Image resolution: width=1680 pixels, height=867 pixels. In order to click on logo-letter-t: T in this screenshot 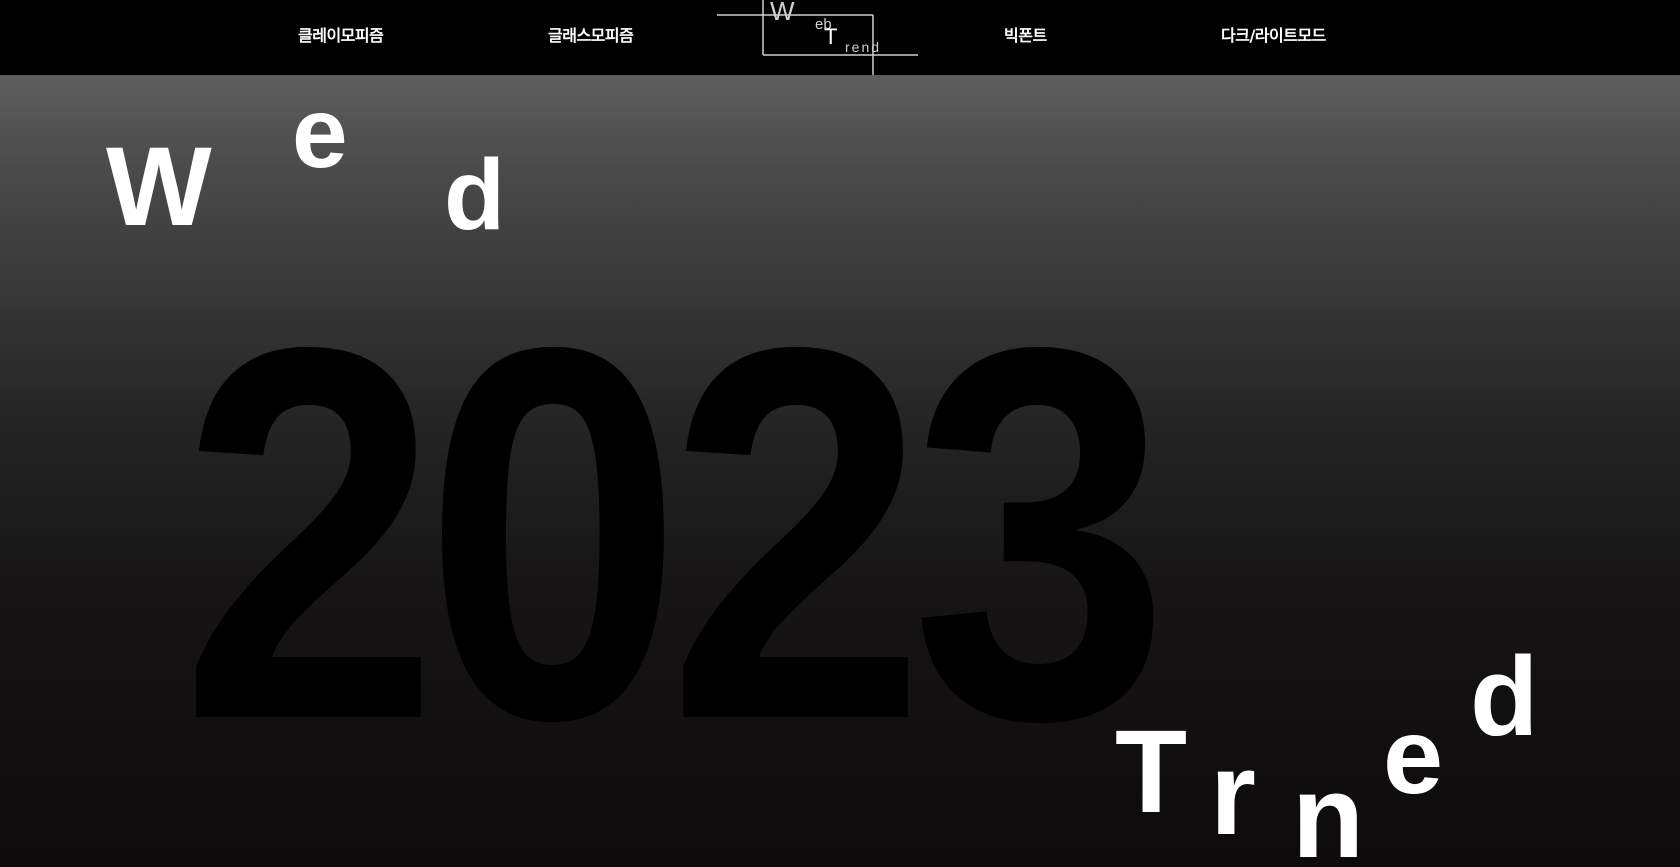, I will do `click(830, 36)`.